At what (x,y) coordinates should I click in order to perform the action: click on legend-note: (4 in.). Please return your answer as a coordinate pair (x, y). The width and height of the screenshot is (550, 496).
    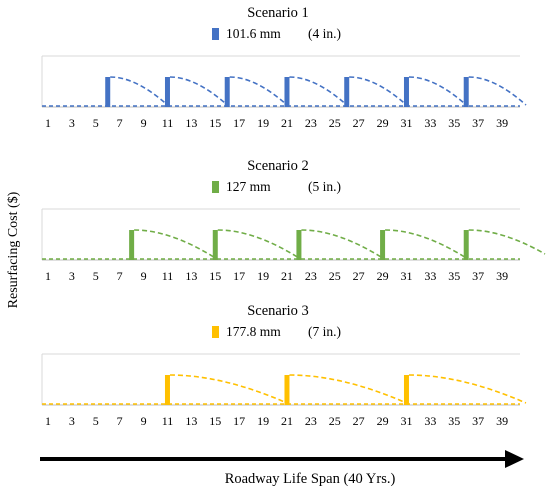
    Looking at the image, I should click on (324, 33).